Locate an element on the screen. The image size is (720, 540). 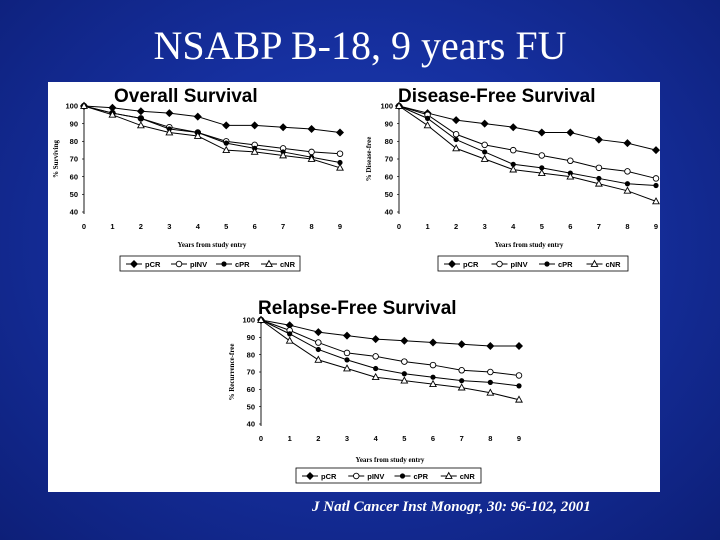
x-tick-label: 2 is located at coordinates (318, 438).